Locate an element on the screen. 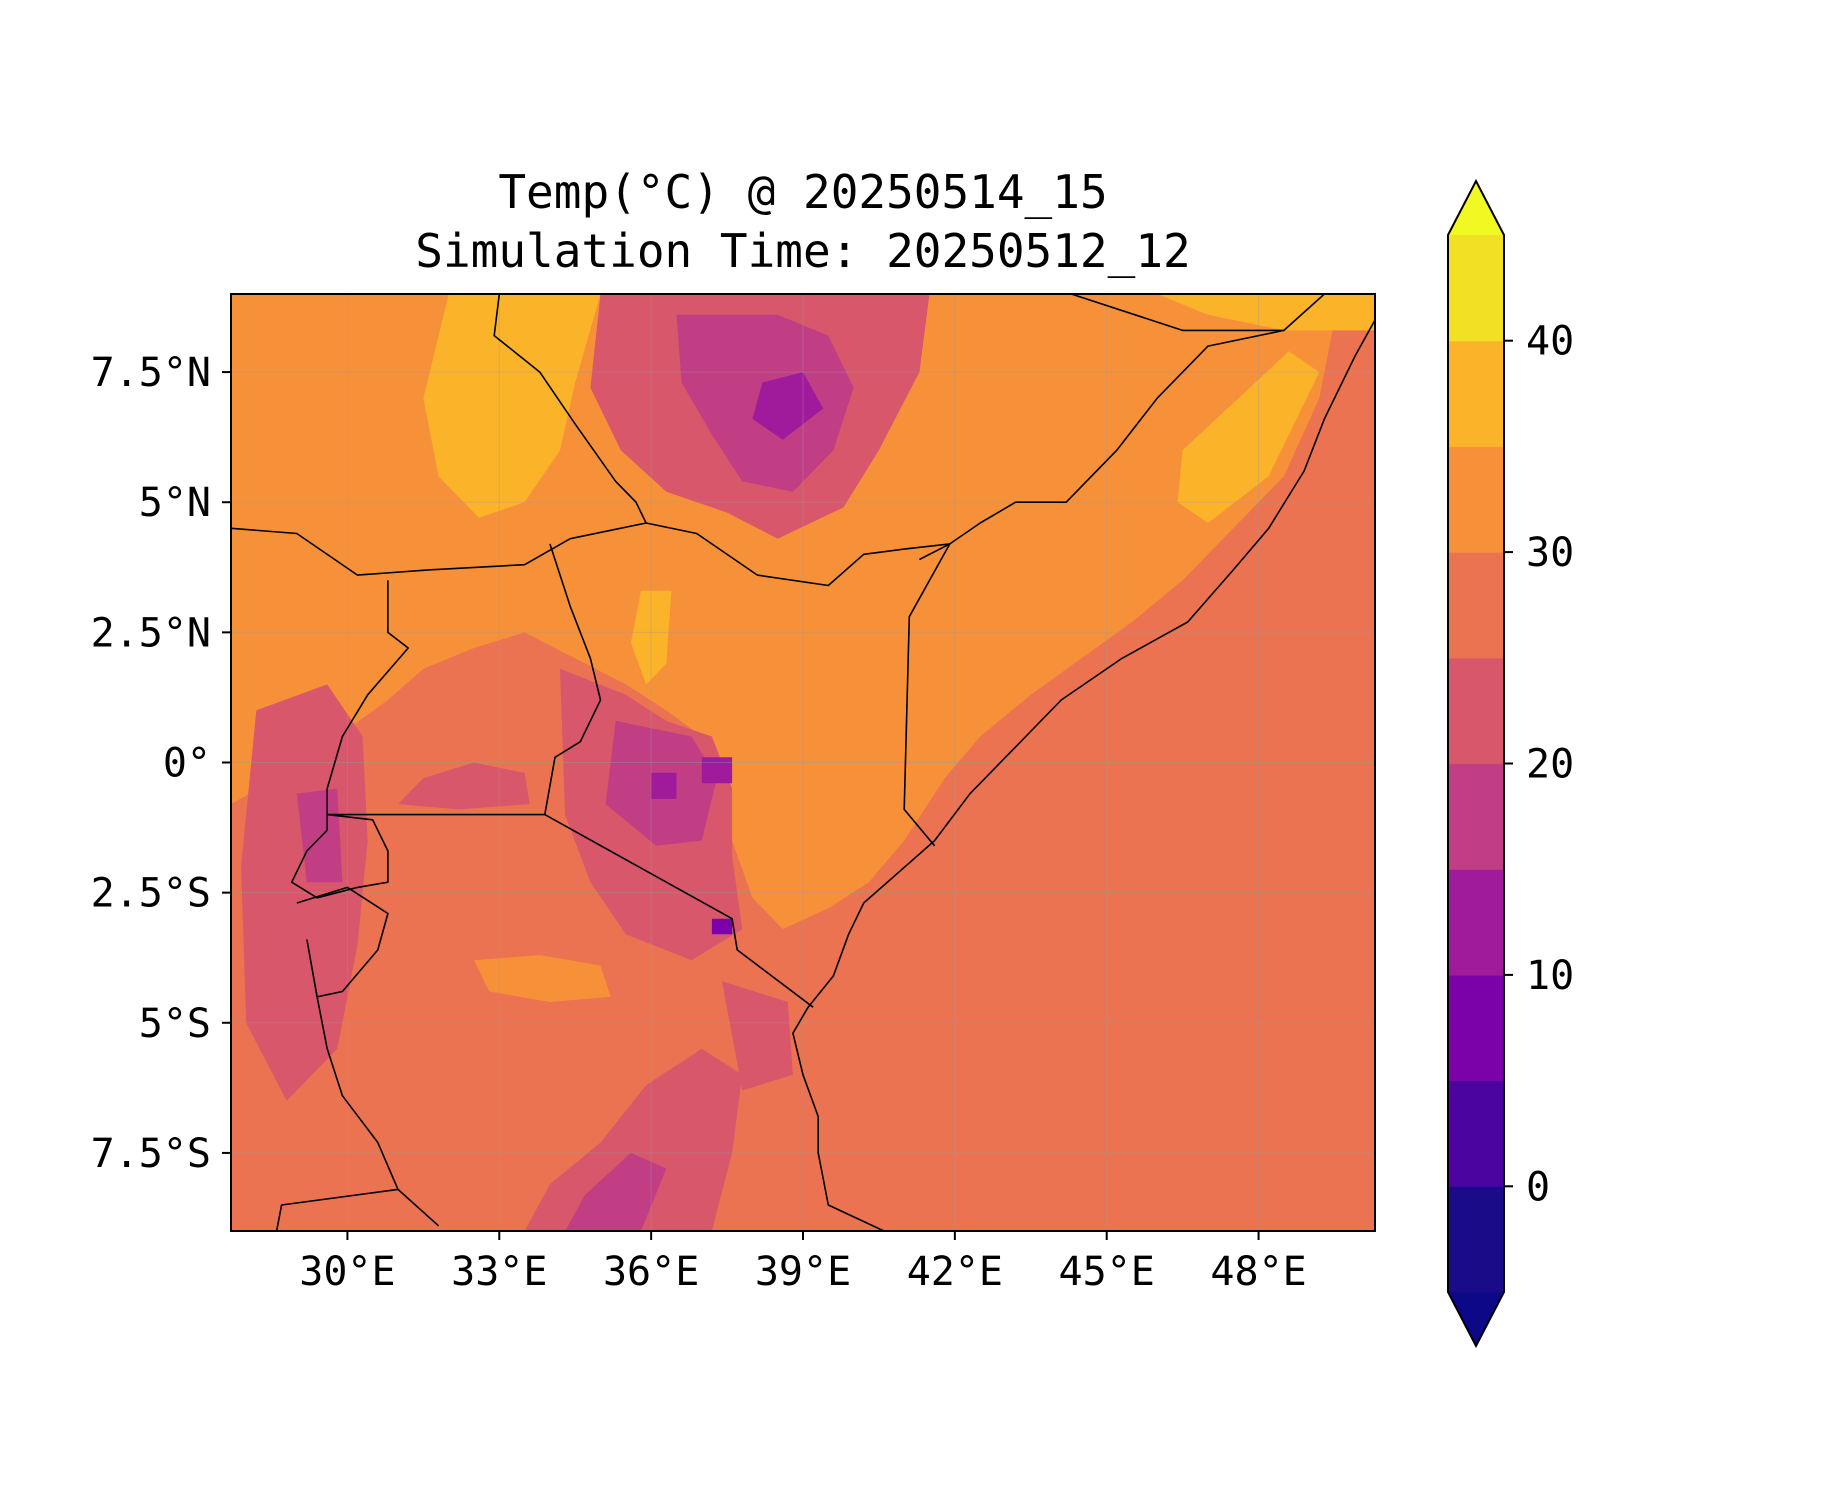  border-south-sudan-border is located at coordinates (439, 435).